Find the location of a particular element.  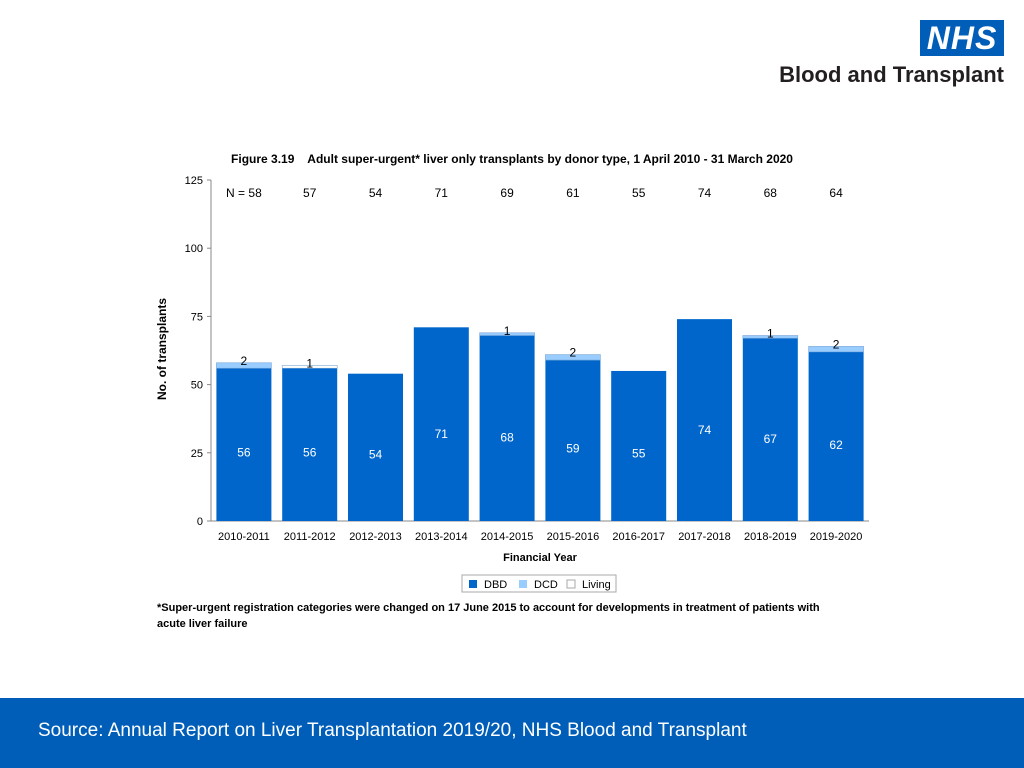

data-label-dbd: 55 is located at coordinates (639, 453).